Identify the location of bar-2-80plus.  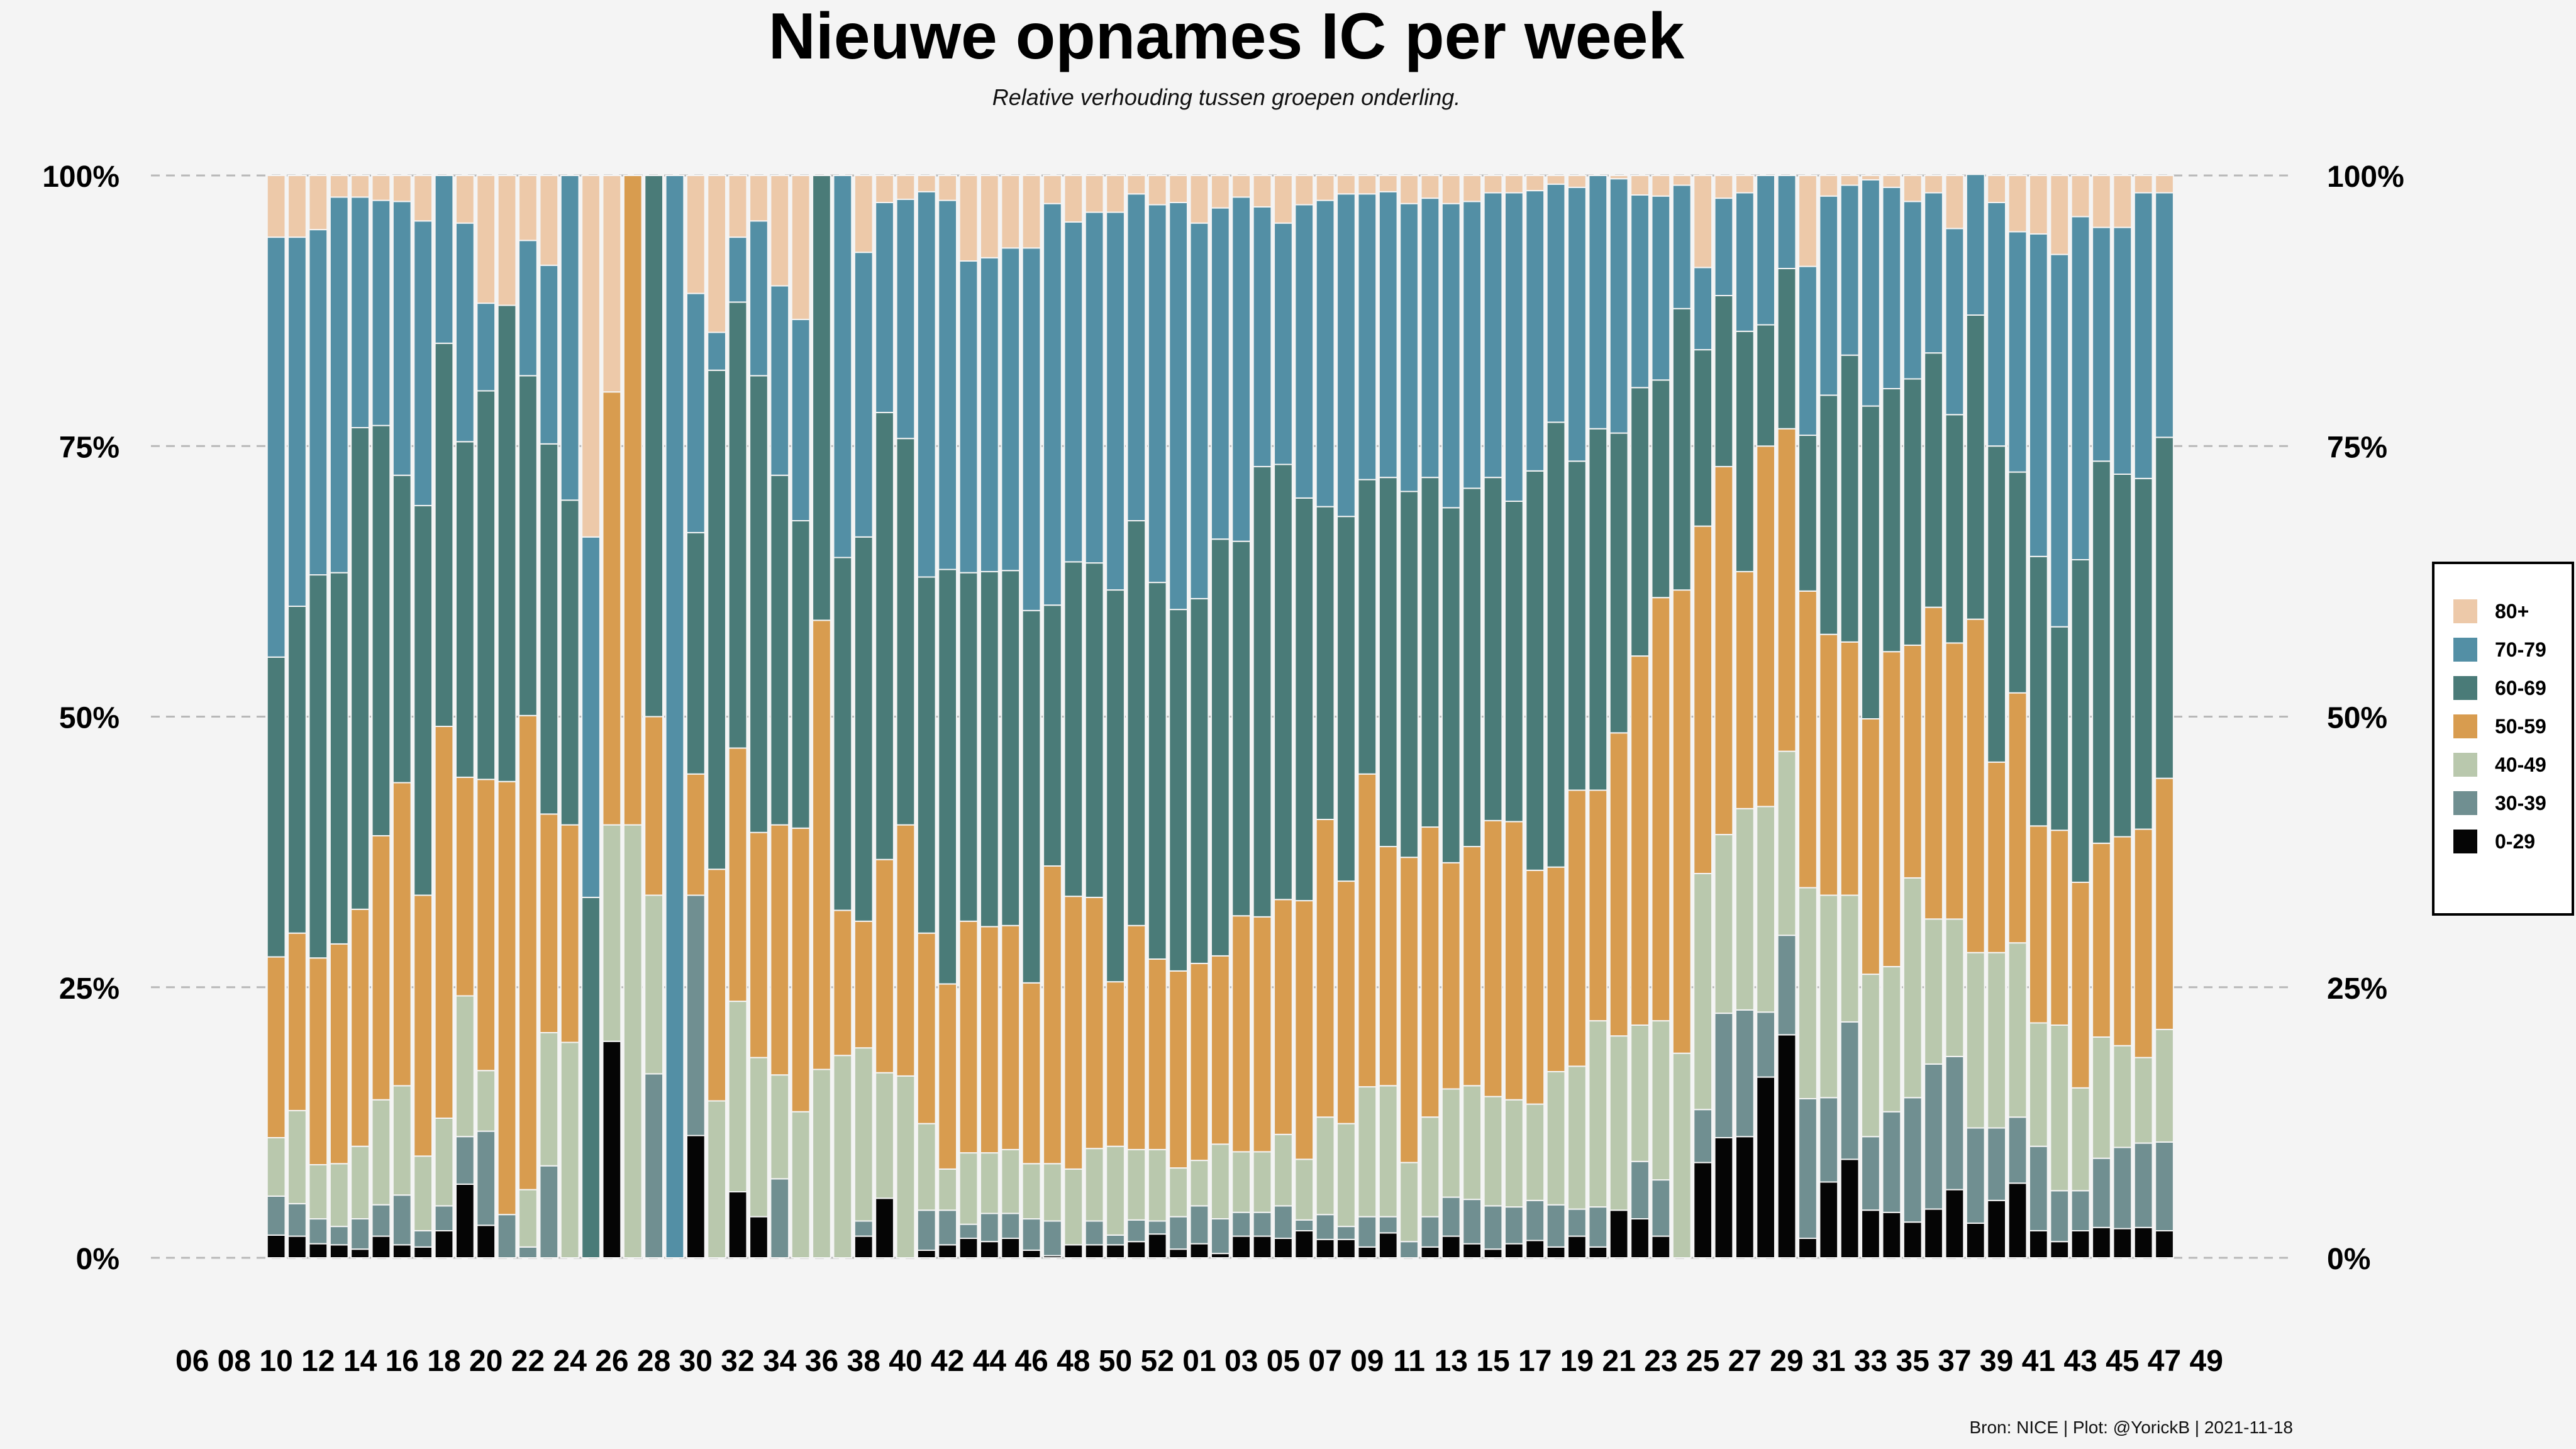
(297, 206).